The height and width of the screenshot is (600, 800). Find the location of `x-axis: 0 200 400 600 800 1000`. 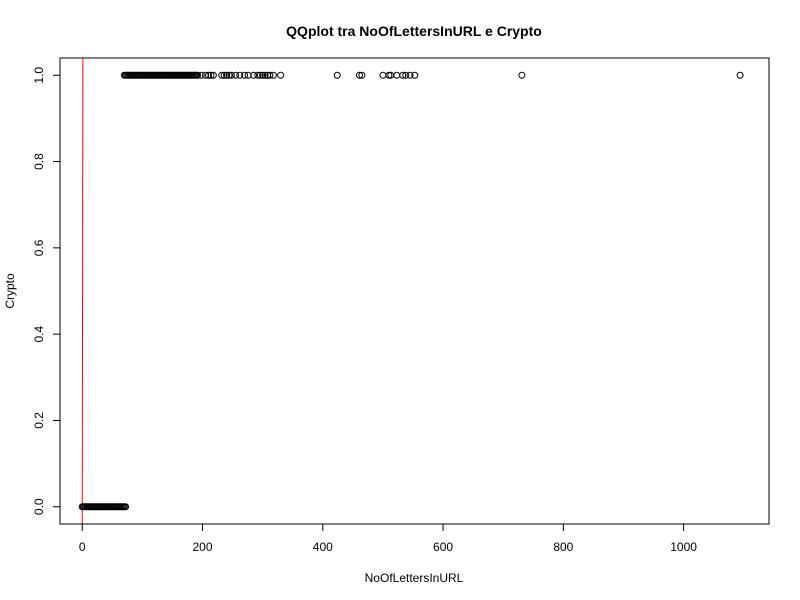

x-axis: 0 200 400 600 800 1000 is located at coordinates (388, 538).